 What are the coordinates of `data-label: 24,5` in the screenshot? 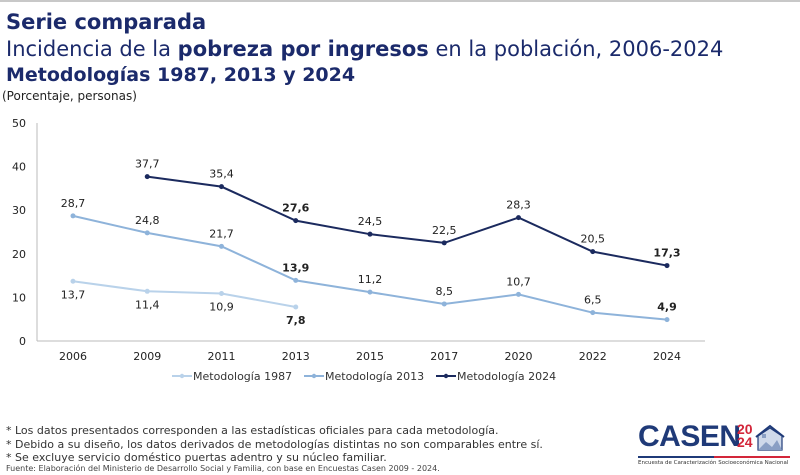 It's located at (370, 221).